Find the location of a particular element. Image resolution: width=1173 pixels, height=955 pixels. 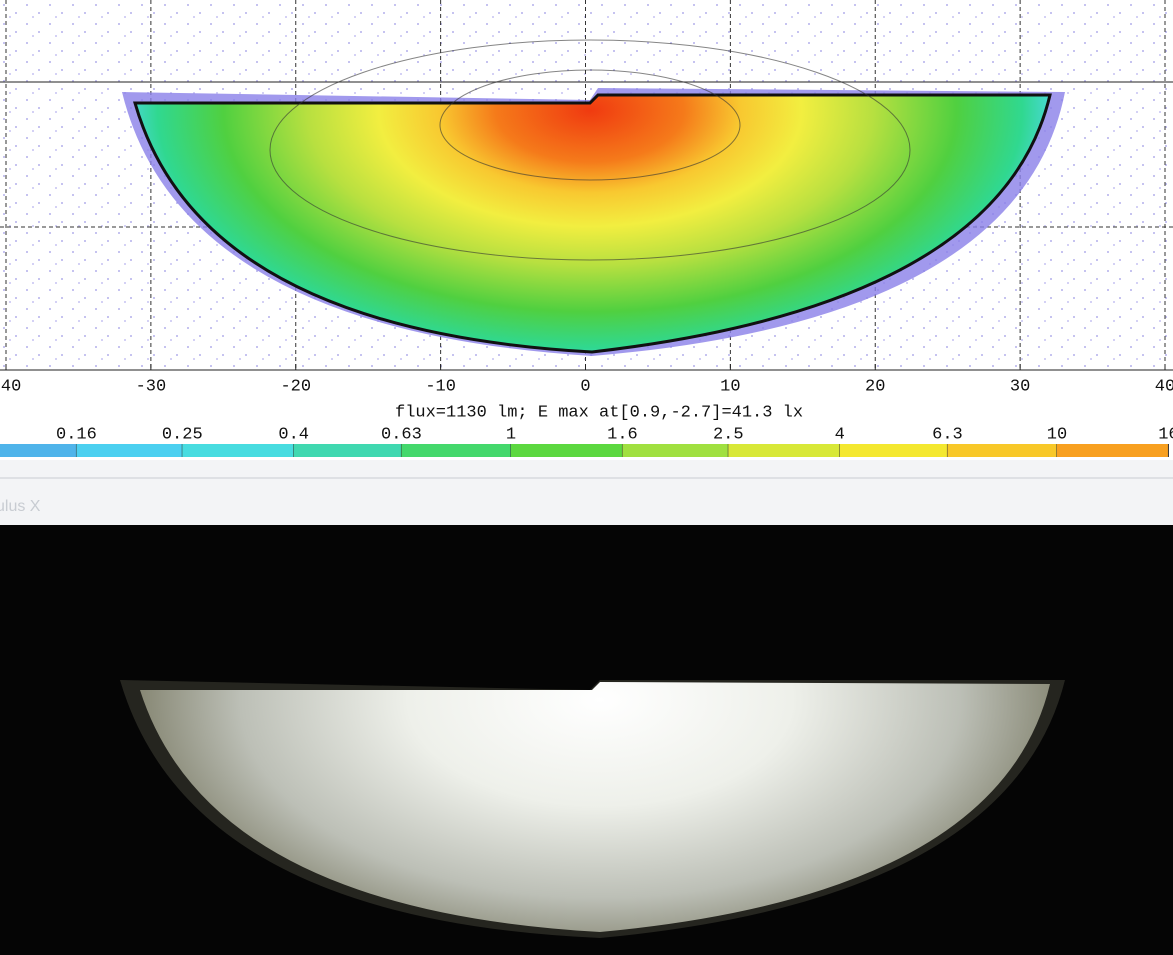

x-tick-label: -40 is located at coordinates (10, 386).